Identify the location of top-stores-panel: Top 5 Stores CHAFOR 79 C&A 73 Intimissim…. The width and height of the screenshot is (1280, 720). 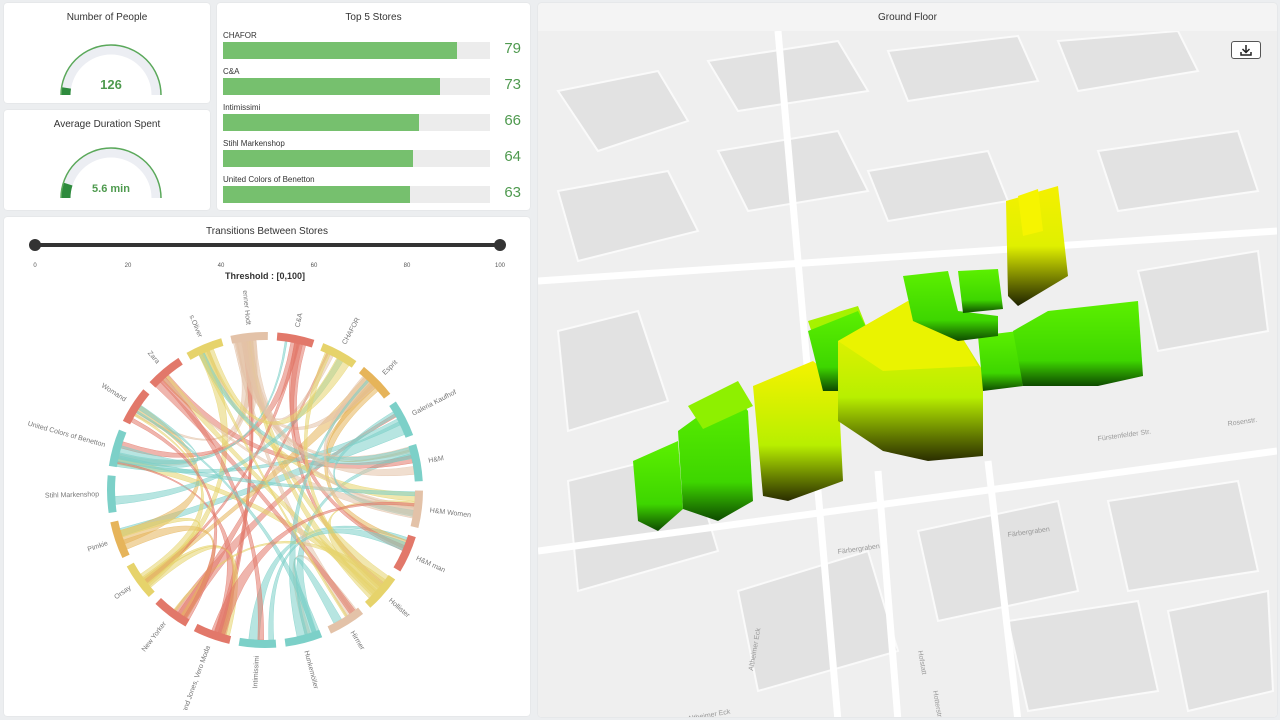
(373, 106).